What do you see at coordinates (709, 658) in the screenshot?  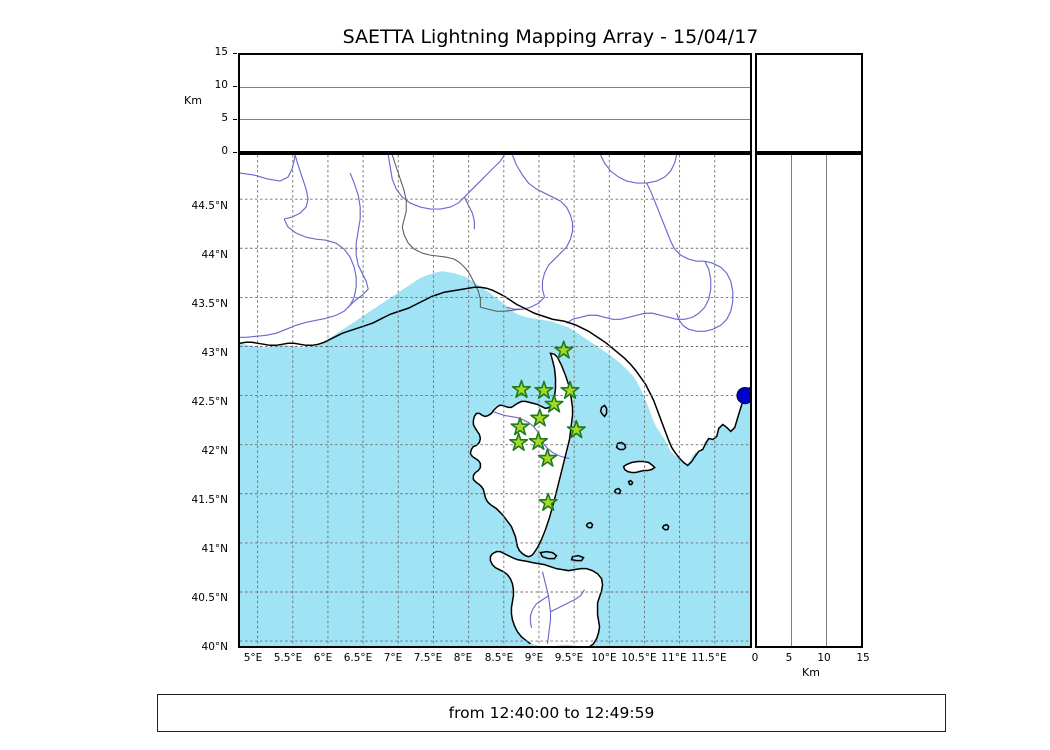 I see `tick-lon-11.5E: 11.5°E` at bounding box center [709, 658].